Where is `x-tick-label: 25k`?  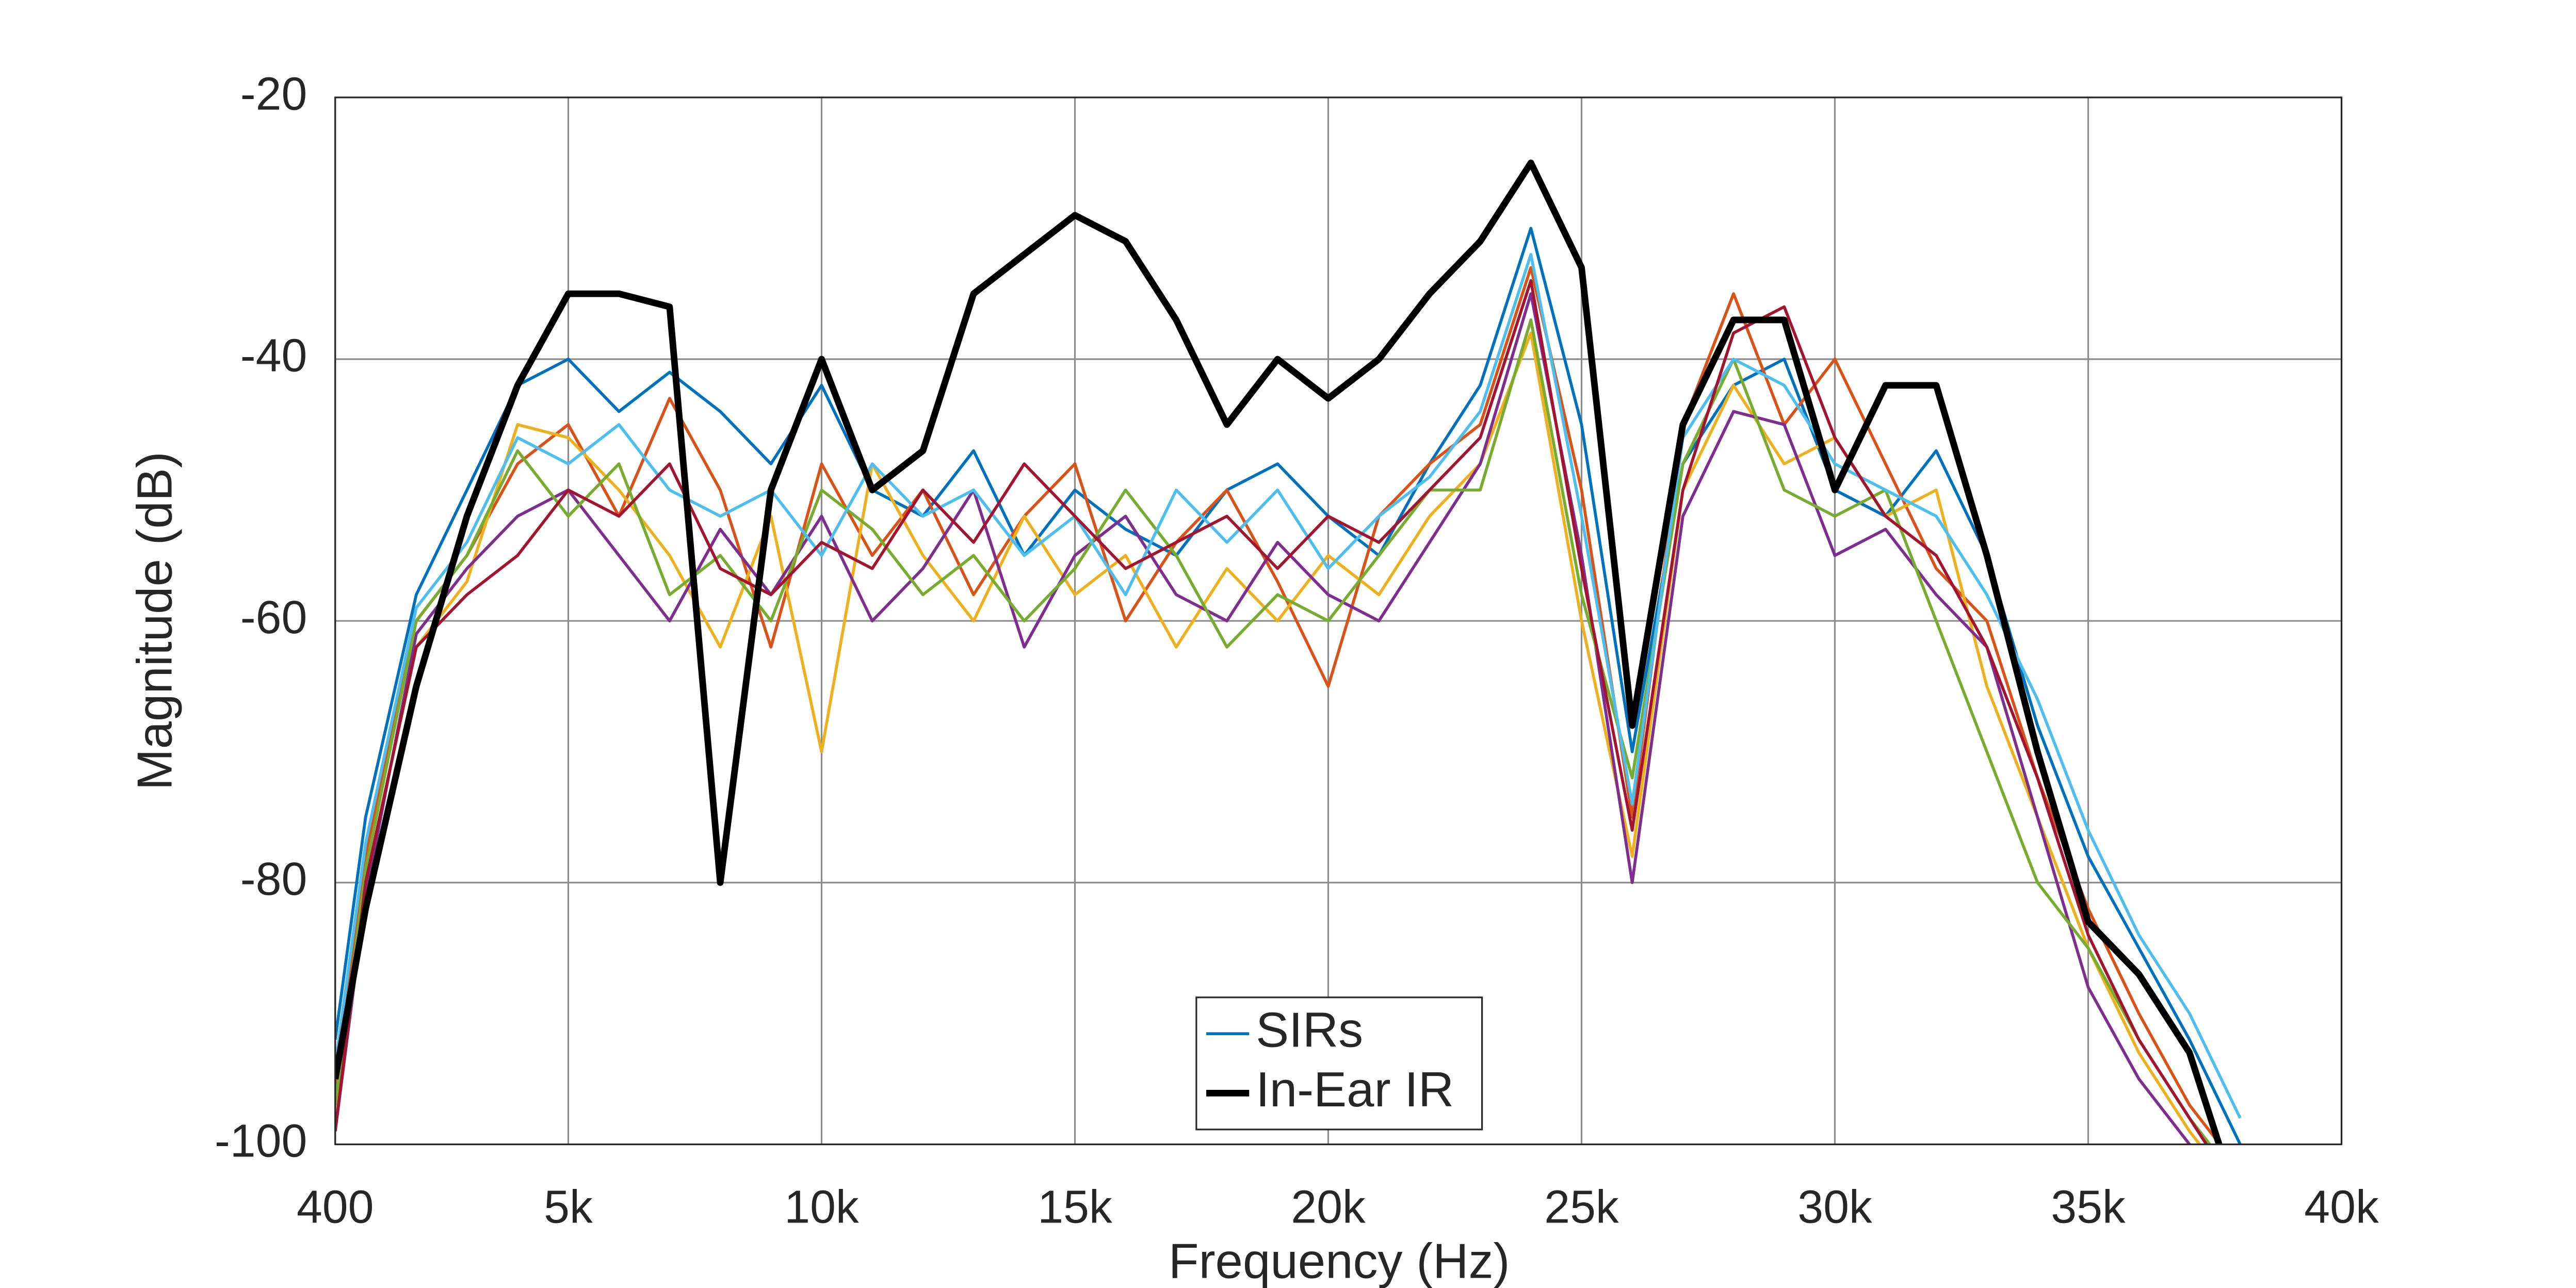 x-tick-label: 25k is located at coordinates (1581, 1207).